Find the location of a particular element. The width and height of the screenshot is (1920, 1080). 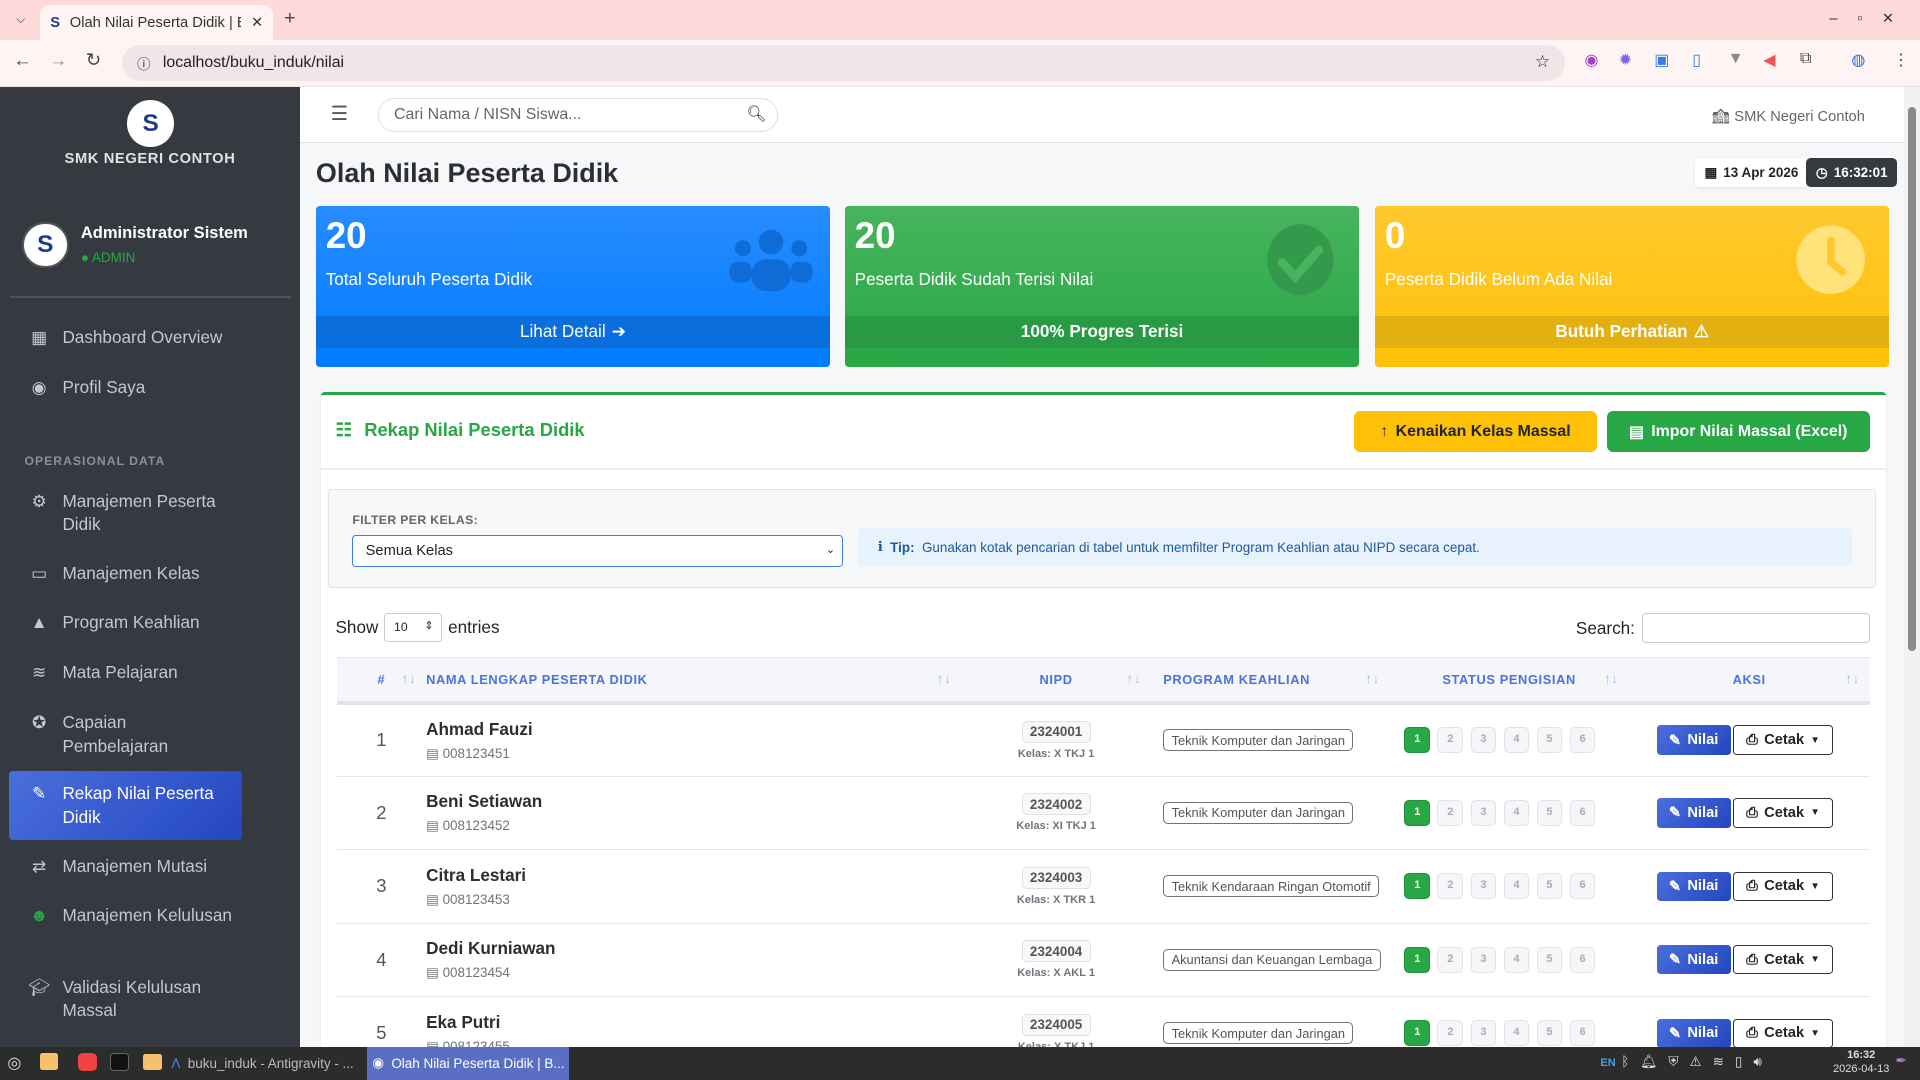

profile-avatar: ◍ is located at coordinates (1858, 61).